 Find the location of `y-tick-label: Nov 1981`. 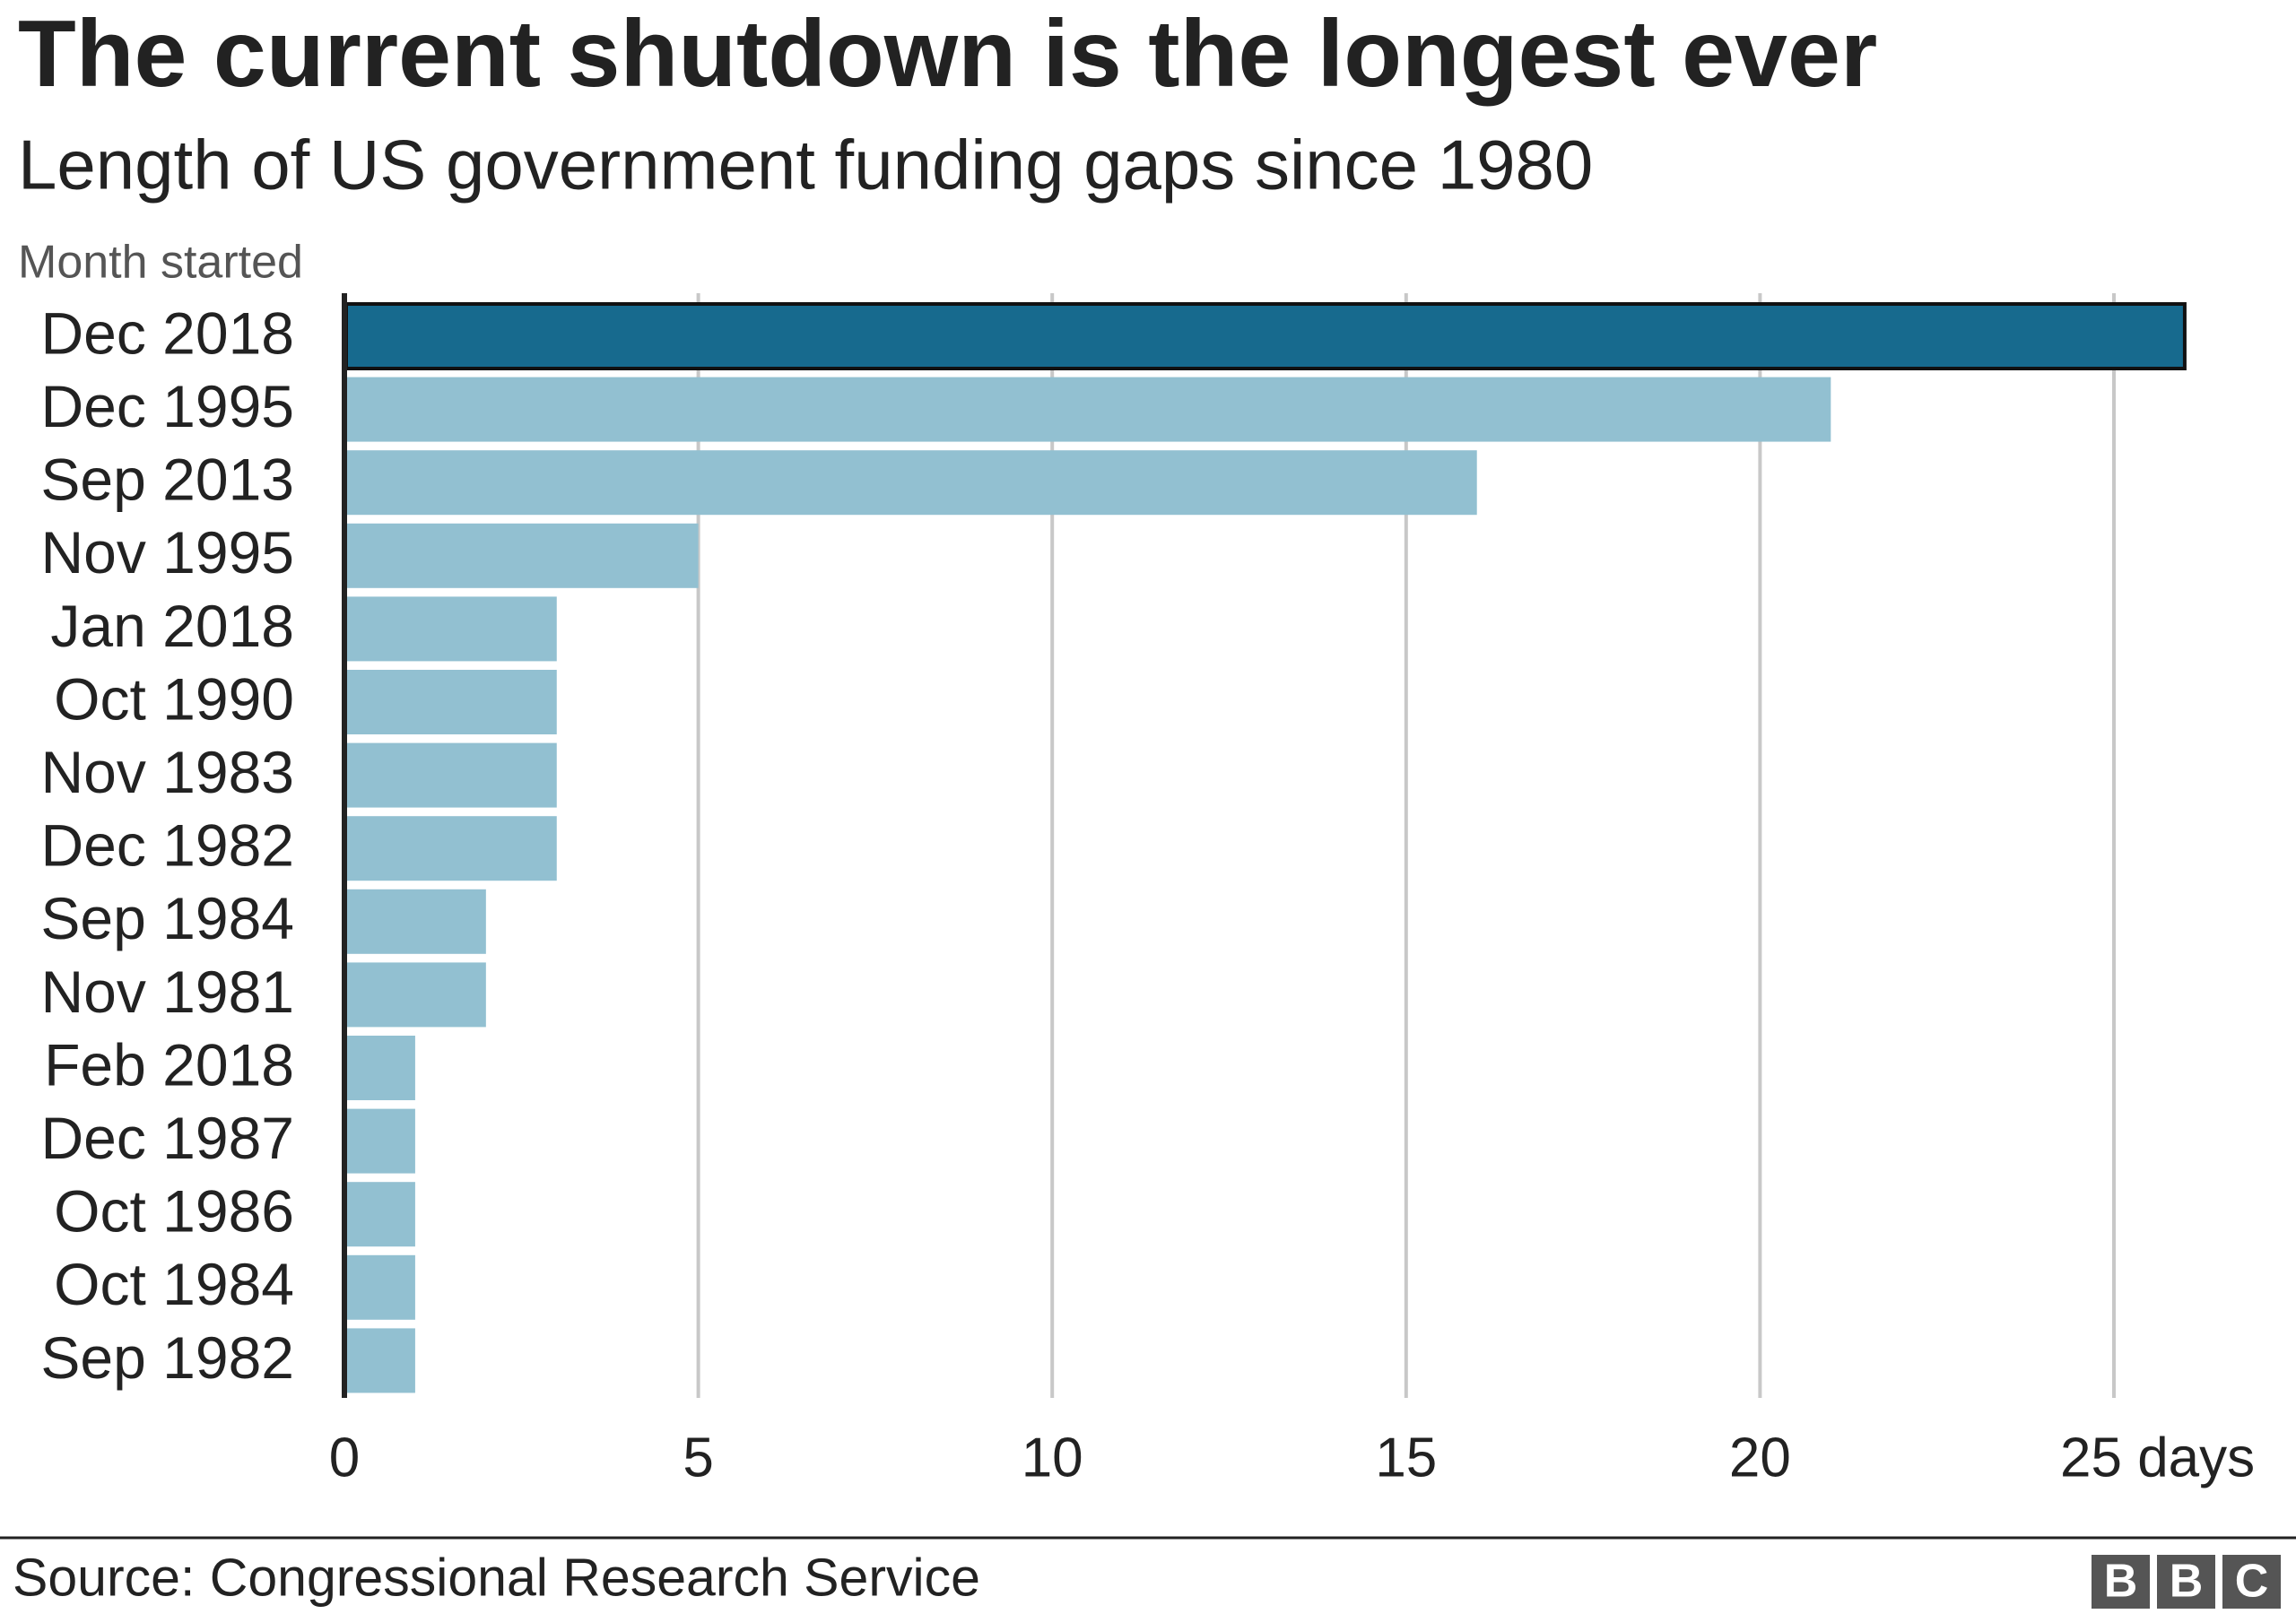

y-tick-label: Nov 1981 is located at coordinates (167, 992).